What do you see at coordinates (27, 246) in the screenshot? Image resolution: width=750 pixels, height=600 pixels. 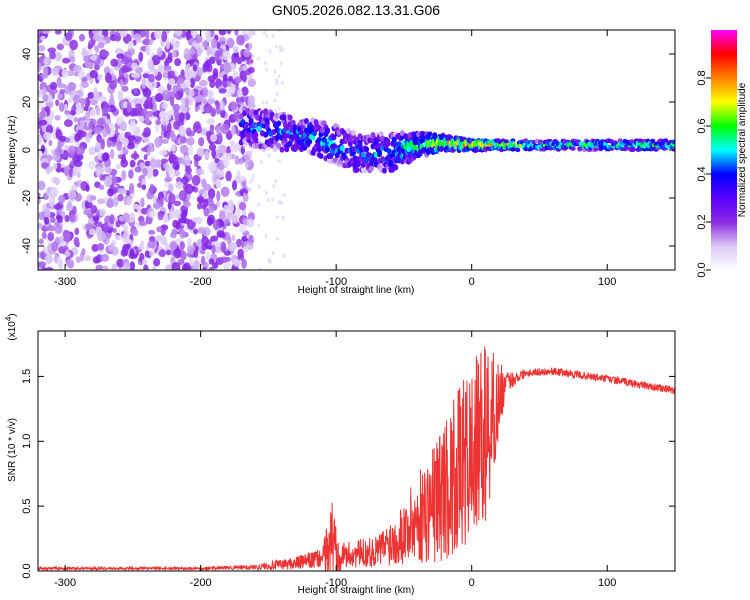 I see `y-tick-label: -40` at bounding box center [27, 246].